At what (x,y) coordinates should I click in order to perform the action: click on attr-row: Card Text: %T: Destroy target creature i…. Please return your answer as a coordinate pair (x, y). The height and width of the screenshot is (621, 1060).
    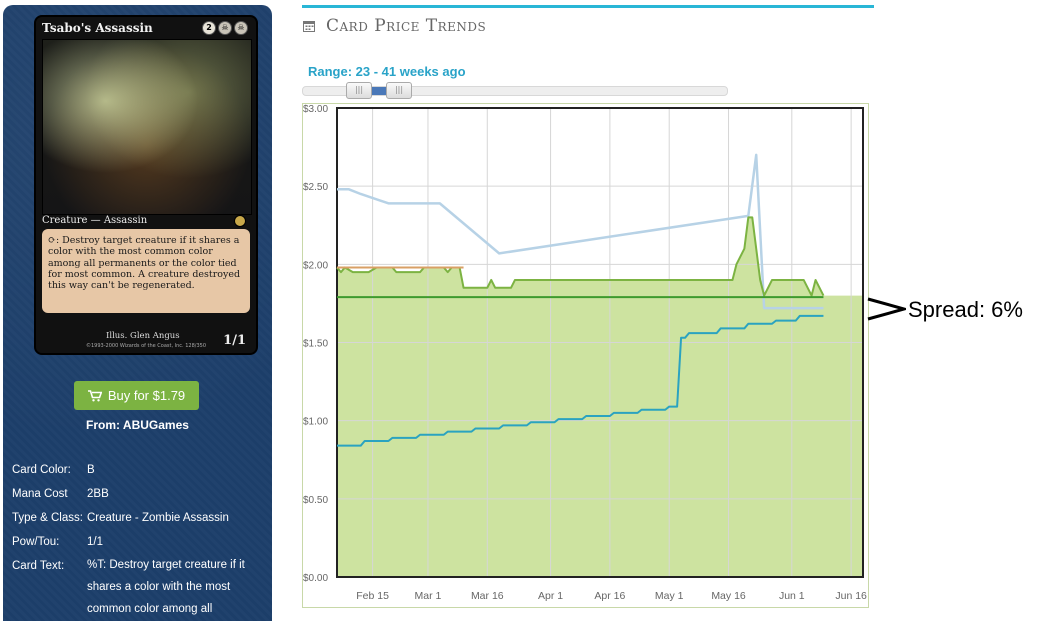
    Looking at the image, I should click on (137, 587).